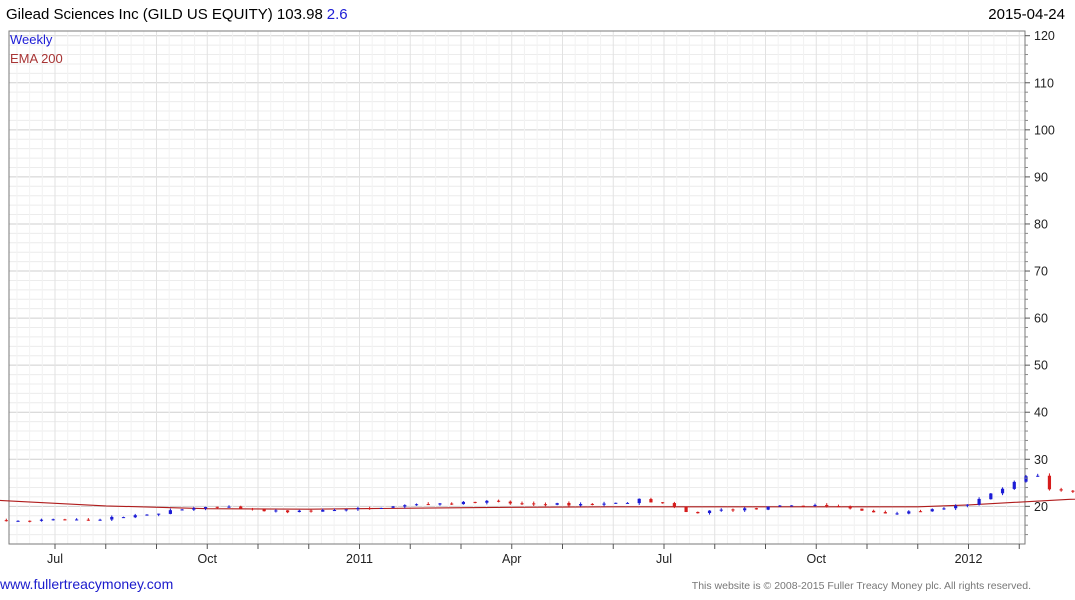 The height and width of the screenshot is (600, 1075). Describe the element at coordinates (1044, 83) in the screenshot. I see `y-tick-label: 110` at that location.